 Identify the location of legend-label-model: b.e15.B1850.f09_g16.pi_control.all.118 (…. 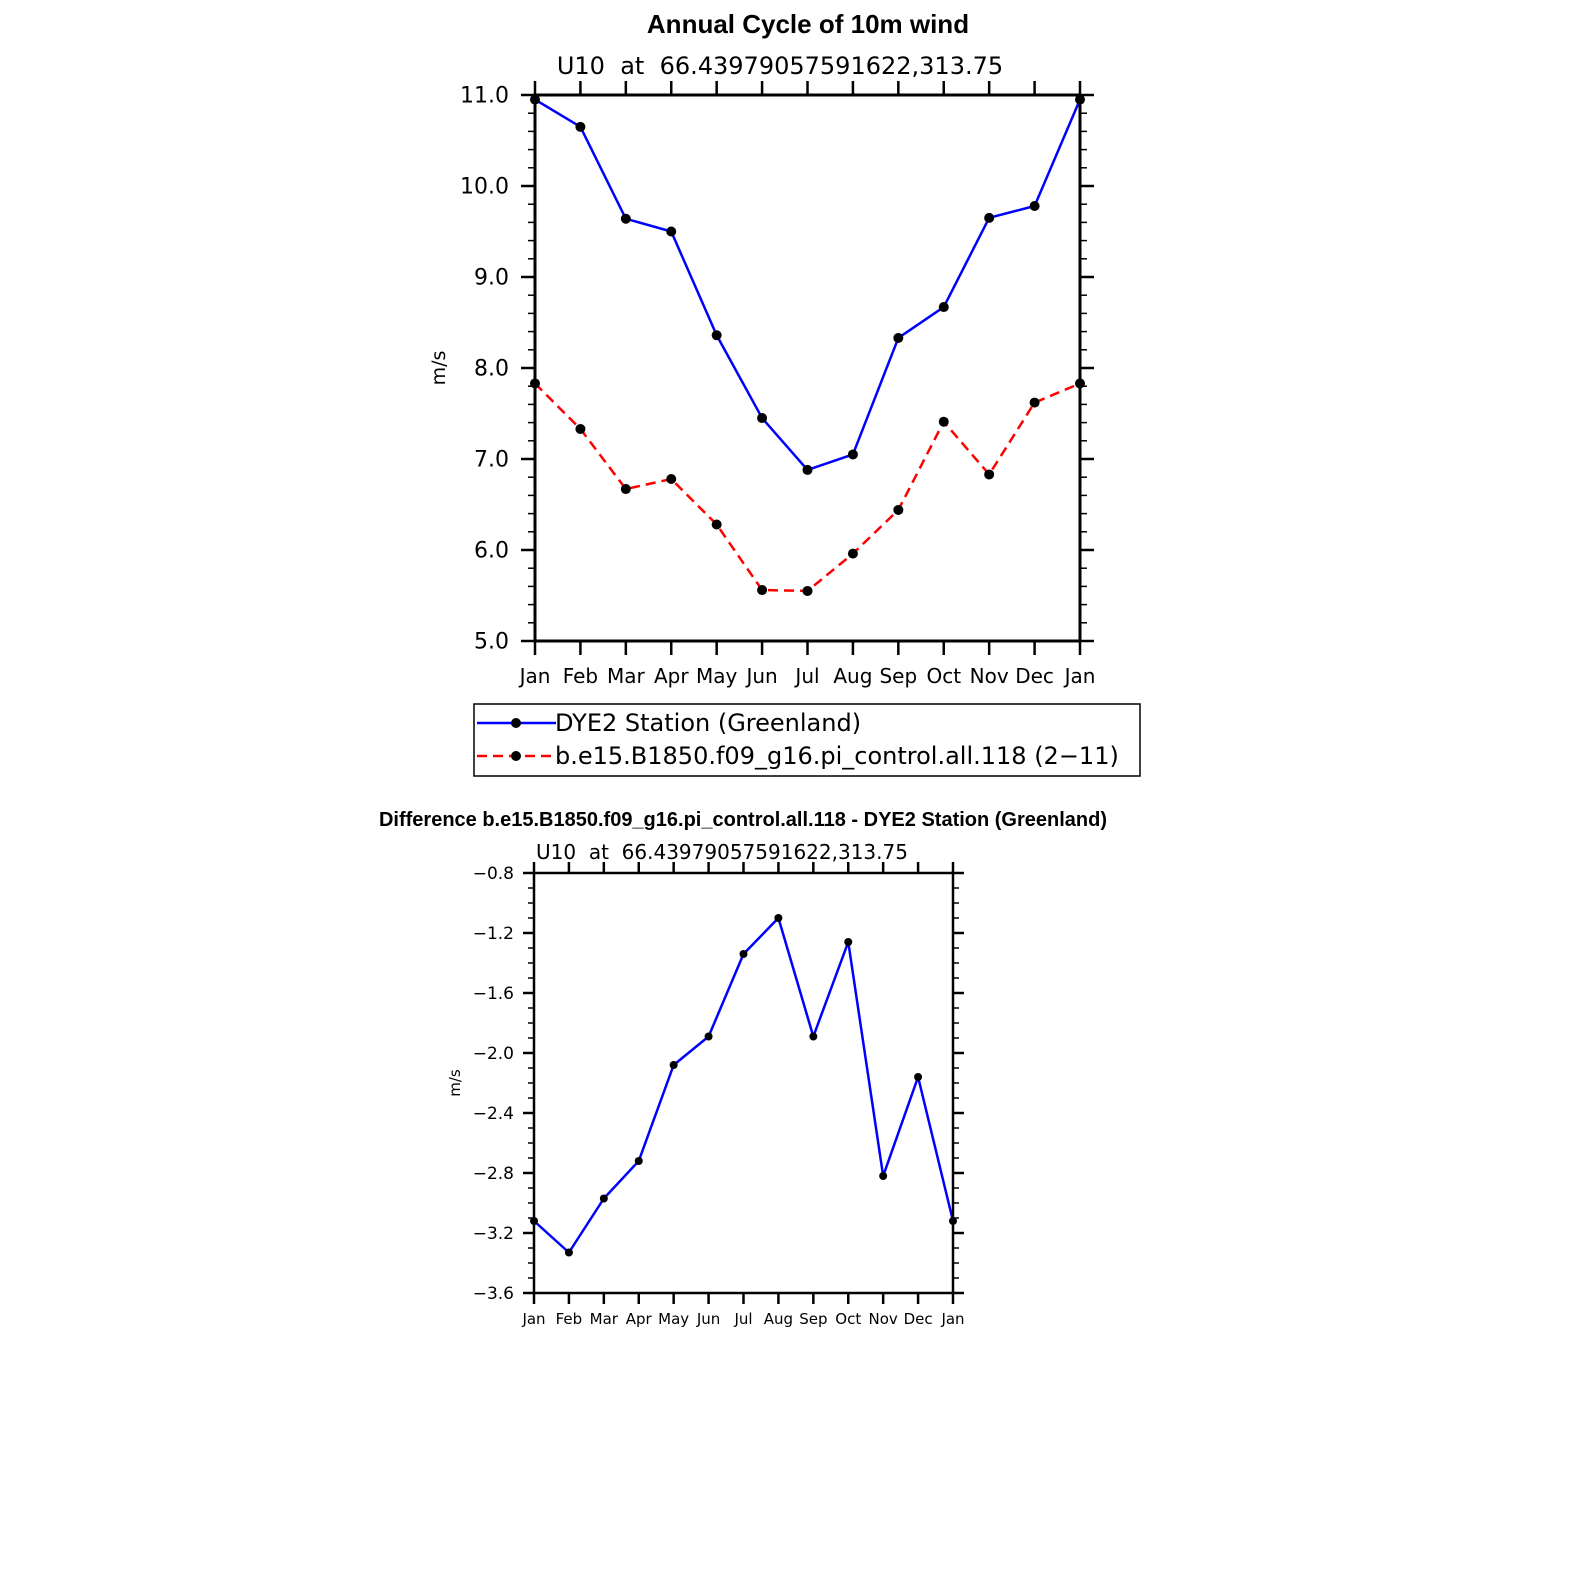
(837, 756).